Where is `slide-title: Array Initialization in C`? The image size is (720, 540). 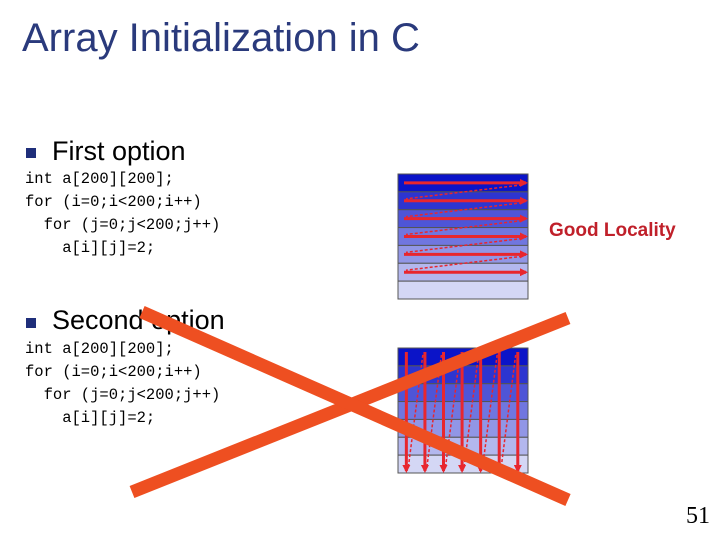
slide-title: Array Initialization in C is located at coordinates (221, 38).